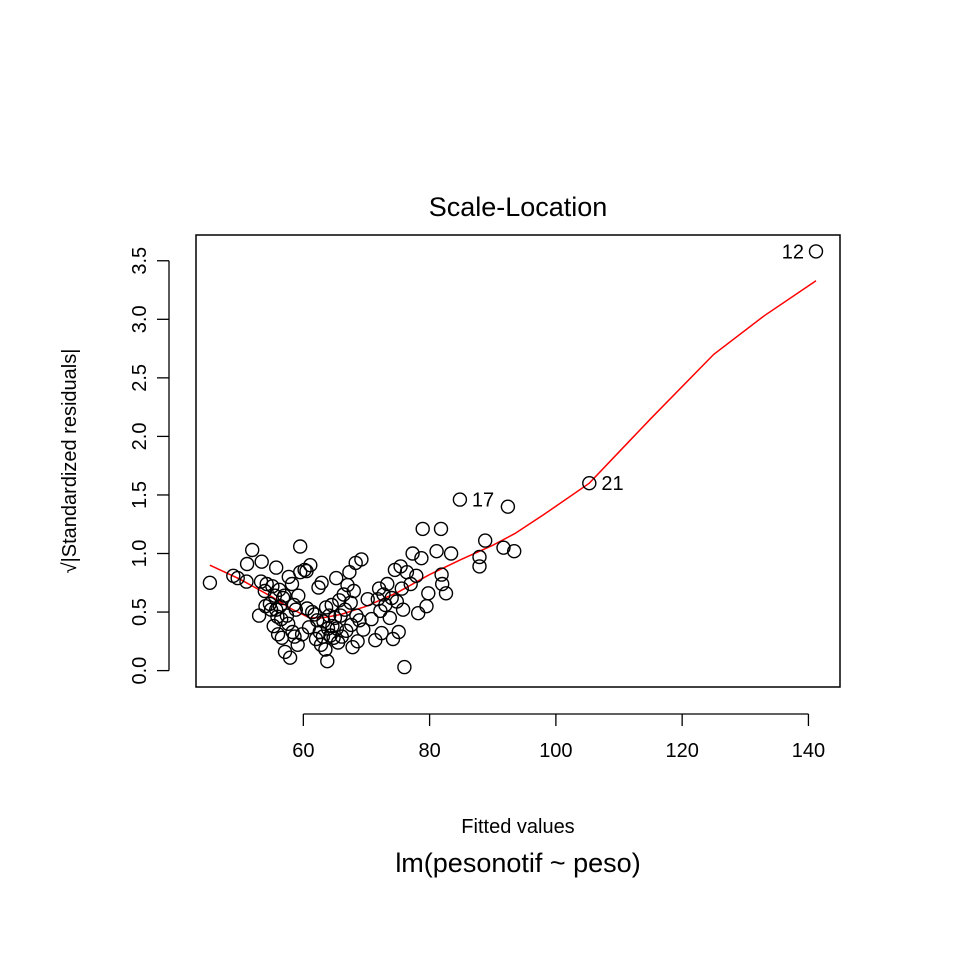 The image size is (960, 965). What do you see at coordinates (140, 319) in the screenshot?
I see `y-tick-label: 3.0` at bounding box center [140, 319].